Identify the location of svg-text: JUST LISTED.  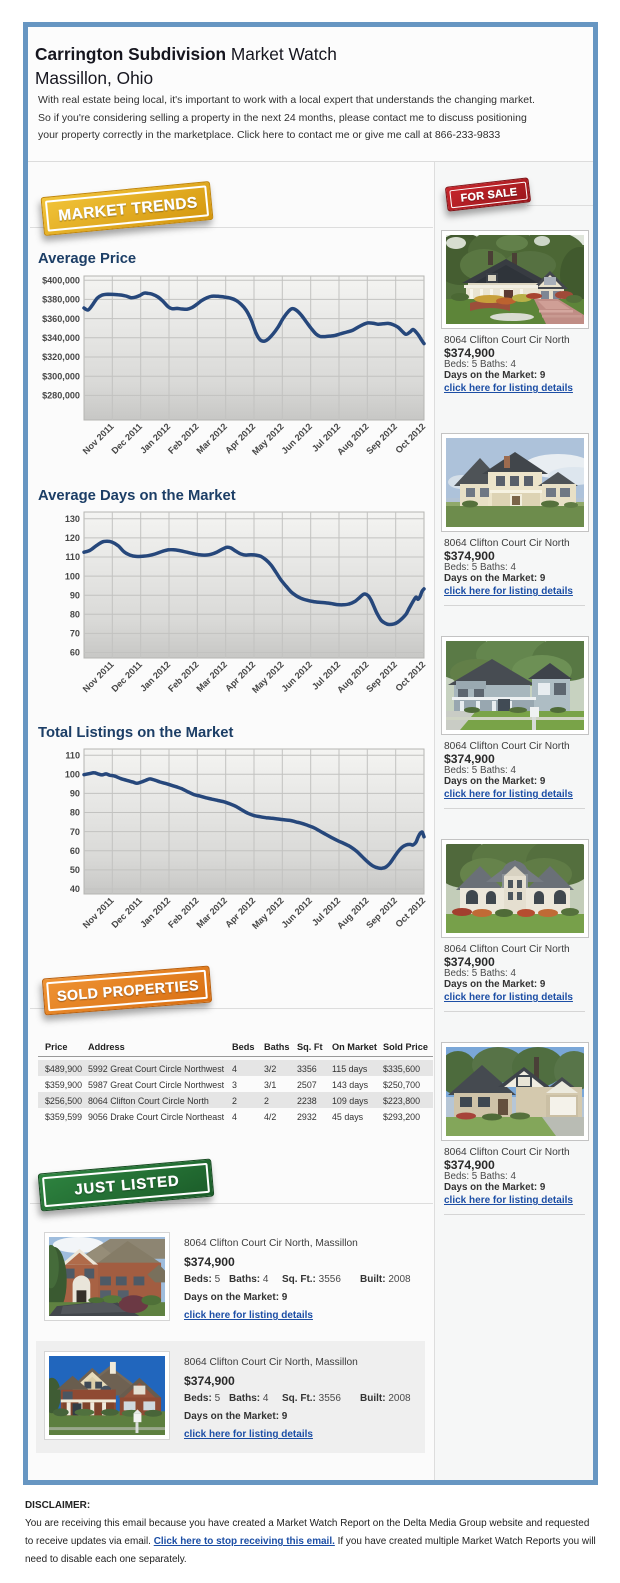
(127, 1185).